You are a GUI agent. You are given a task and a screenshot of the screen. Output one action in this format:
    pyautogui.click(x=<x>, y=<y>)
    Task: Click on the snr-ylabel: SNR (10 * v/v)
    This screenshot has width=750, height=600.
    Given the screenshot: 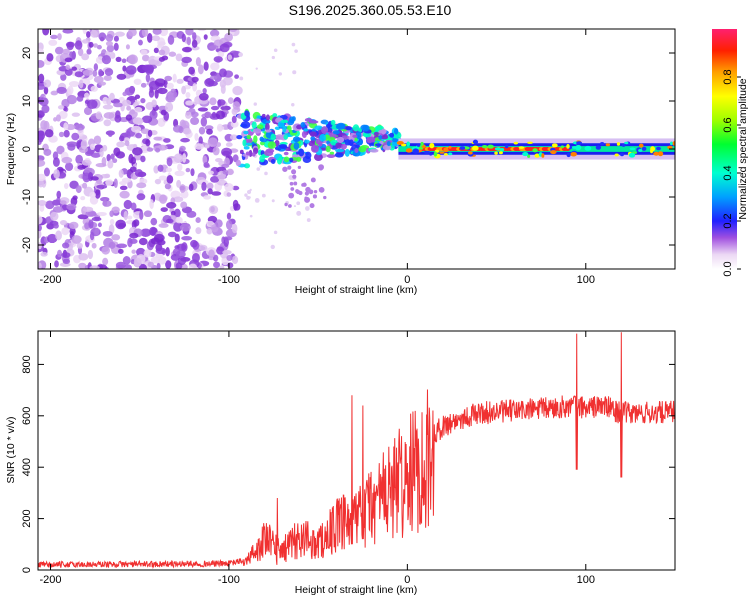 What is the action you would take?
    pyautogui.click(x=11, y=449)
    